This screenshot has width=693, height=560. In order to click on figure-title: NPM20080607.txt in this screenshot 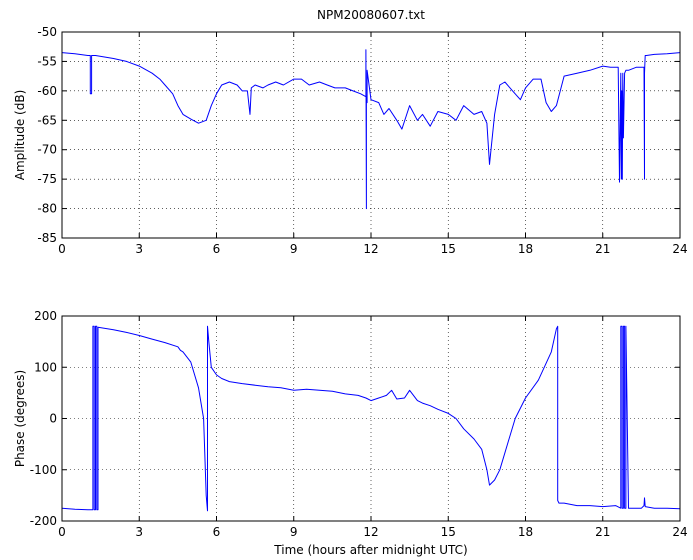, I will do `click(371, 15)`.